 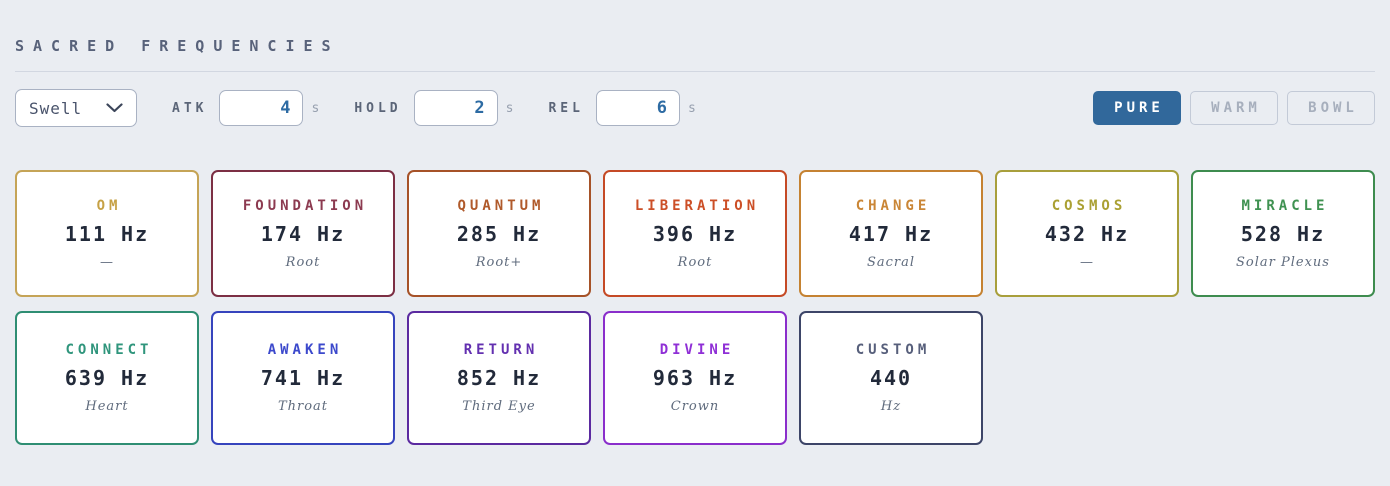 I want to click on divider, so click(x=695, y=71).